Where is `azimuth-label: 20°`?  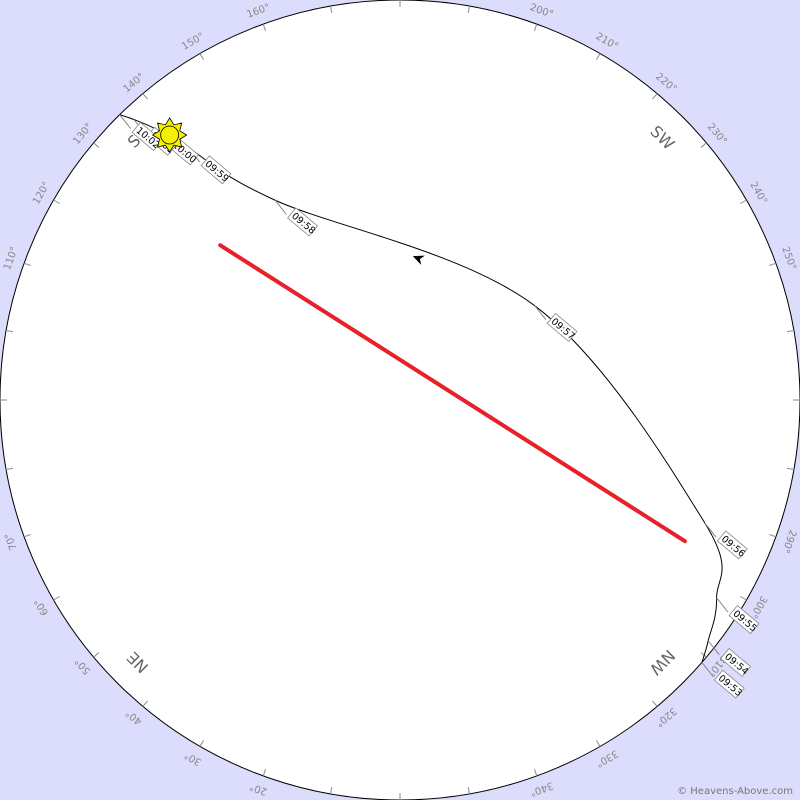
azimuth-label: 20° is located at coordinates (258, 788).